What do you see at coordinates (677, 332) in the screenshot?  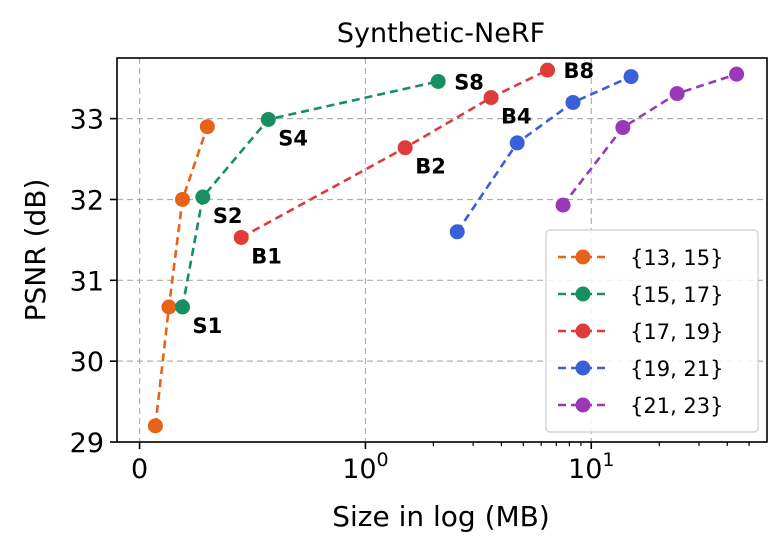 I see `legend-label: {17, 19}` at bounding box center [677, 332].